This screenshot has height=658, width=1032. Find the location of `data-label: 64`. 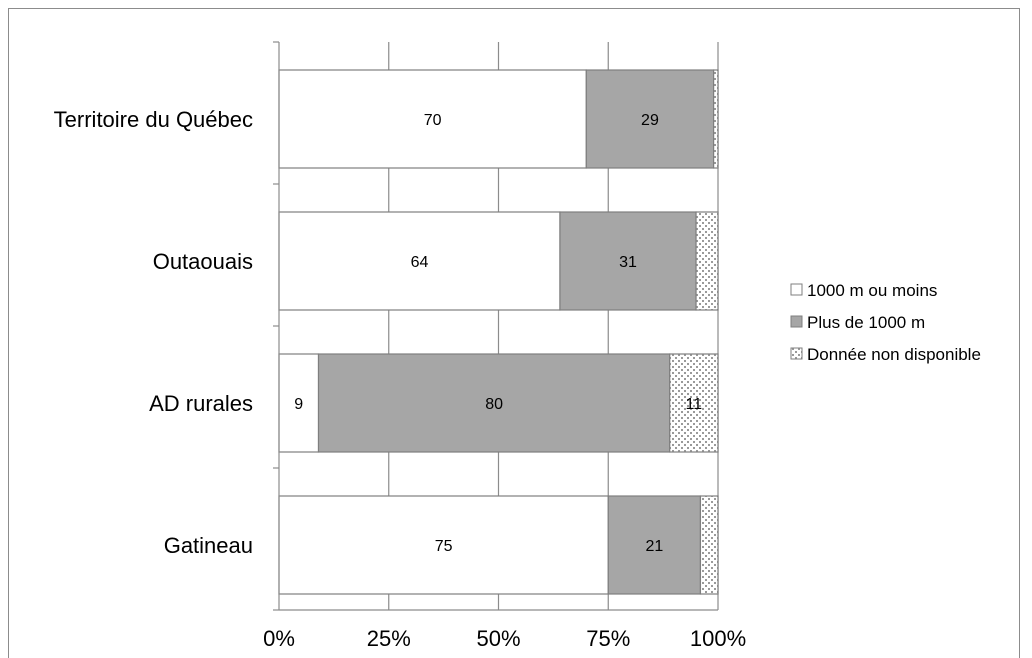

data-label: 64 is located at coordinates (420, 262).